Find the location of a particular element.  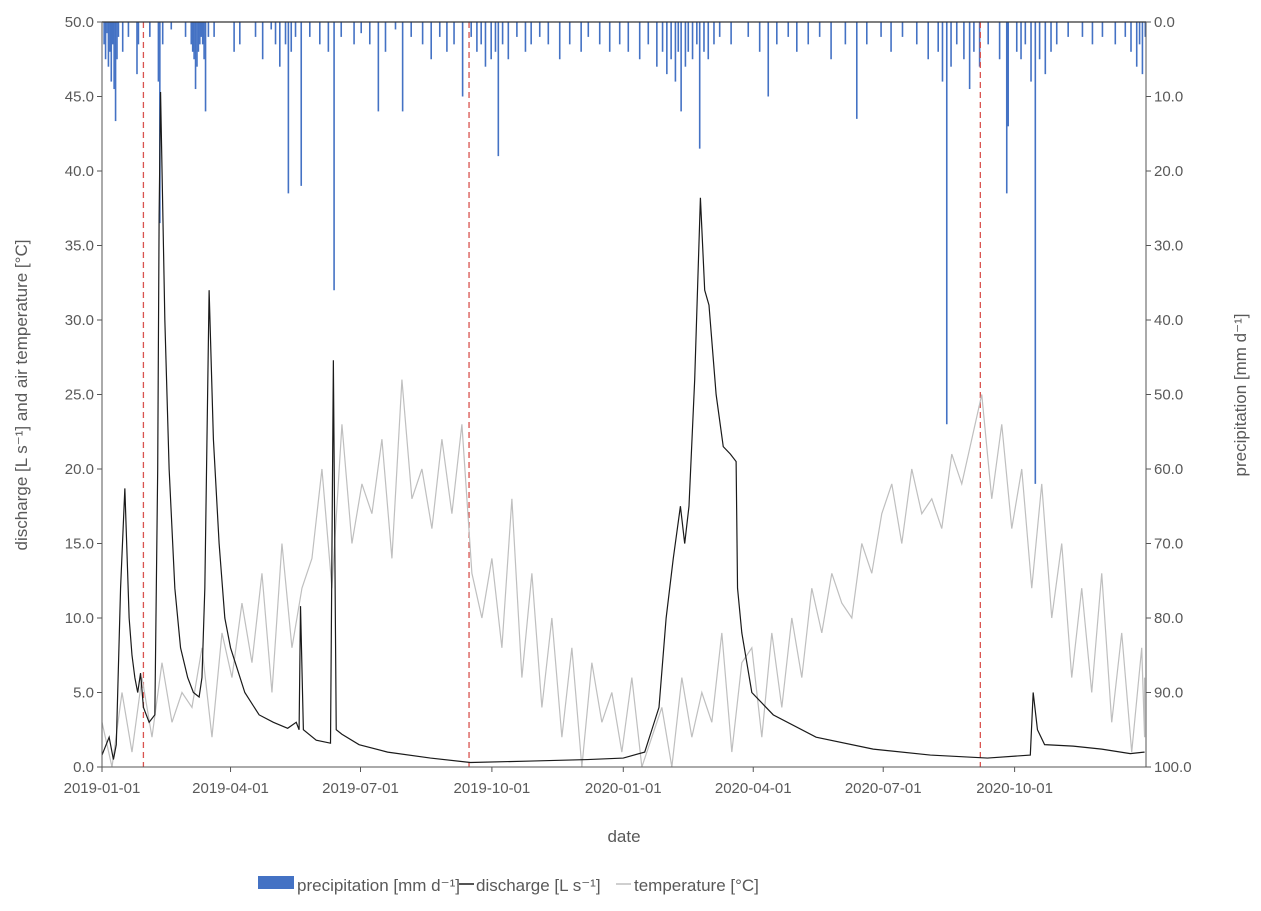

y-left-tick-label: 35.0 is located at coordinates (79, 246).